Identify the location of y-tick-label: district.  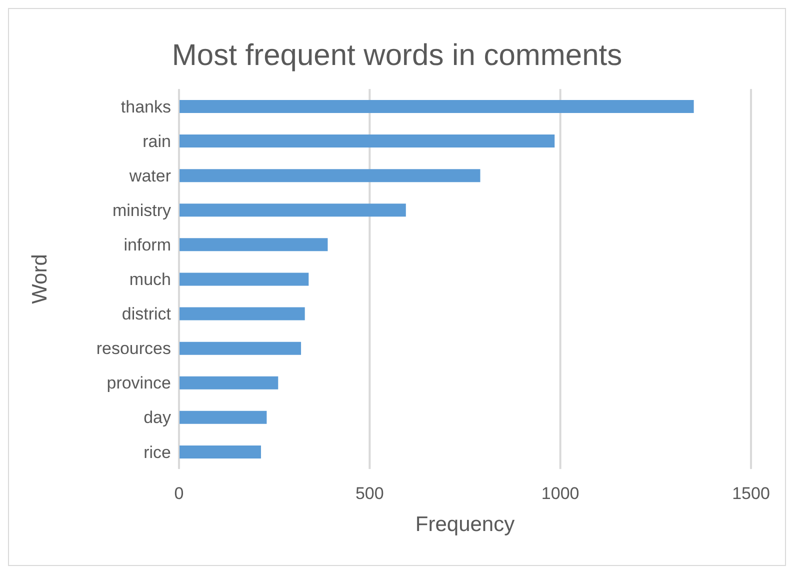
(147, 314).